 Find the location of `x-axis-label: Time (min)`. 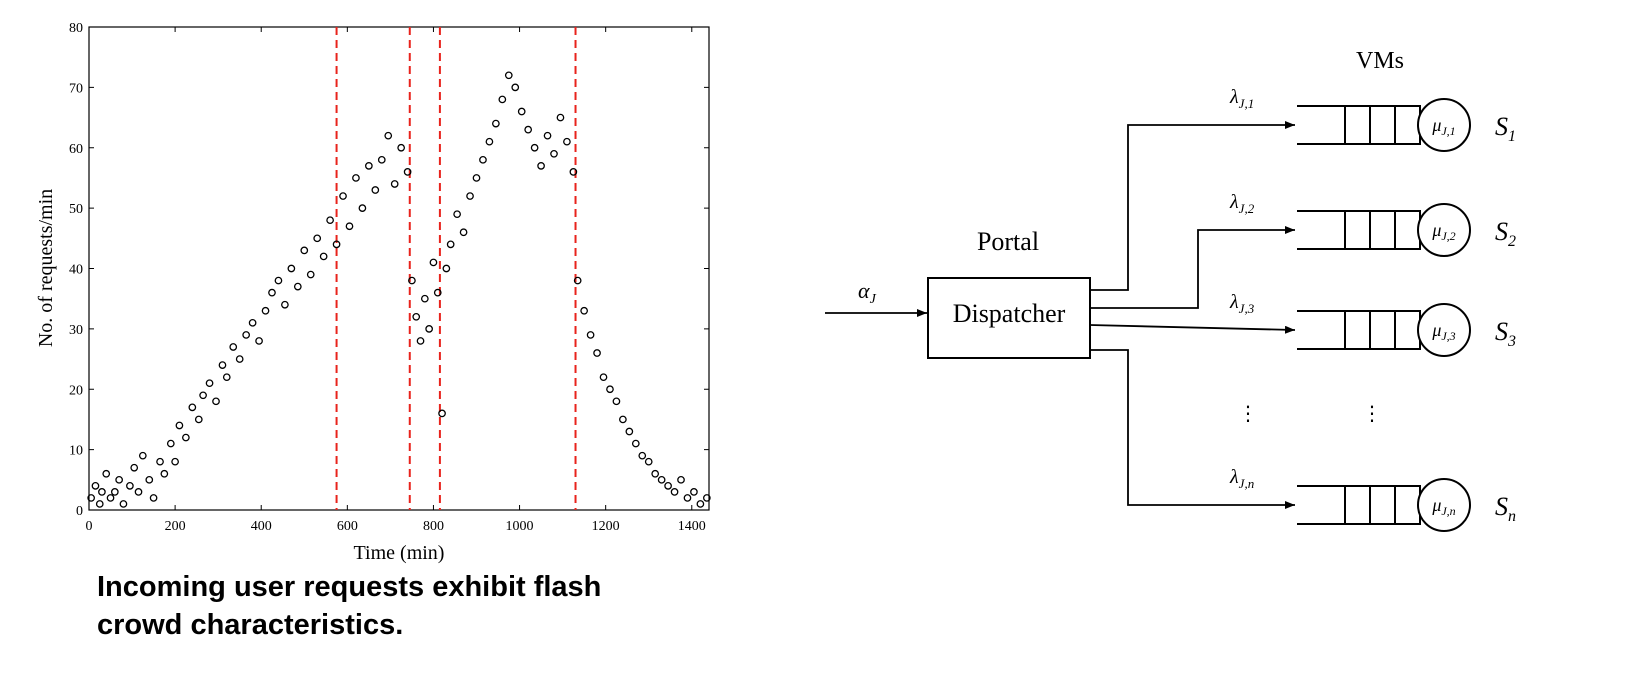

x-axis-label: Time (min) is located at coordinates (399, 553).